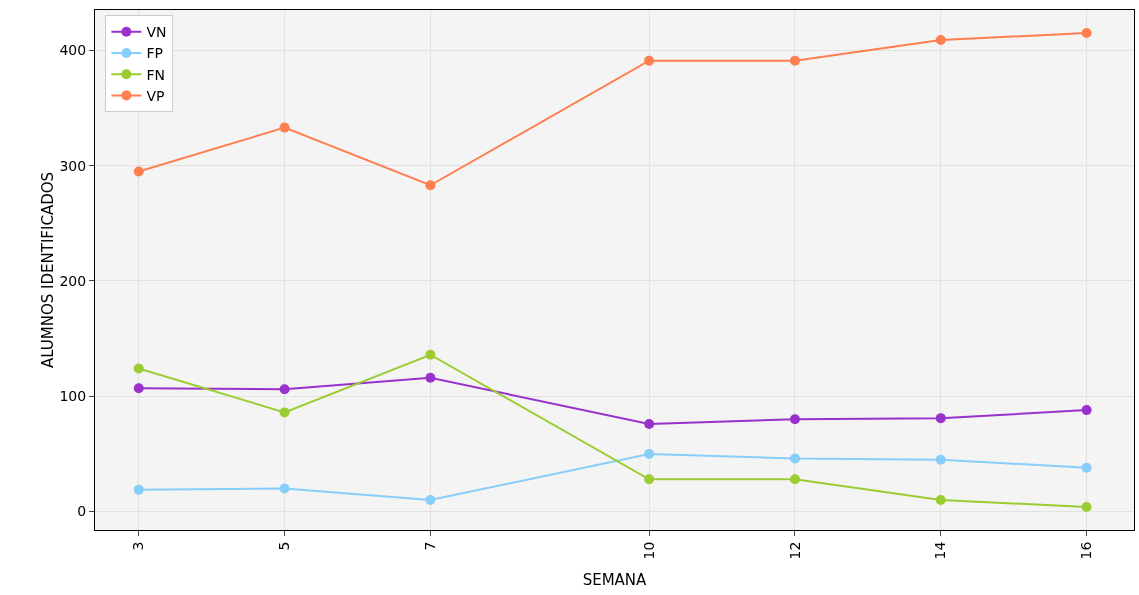 The width and height of the screenshot is (1139, 595). Describe the element at coordinates (73, 280) in the screenshot. I see `y-tick-label: 200` at that location.